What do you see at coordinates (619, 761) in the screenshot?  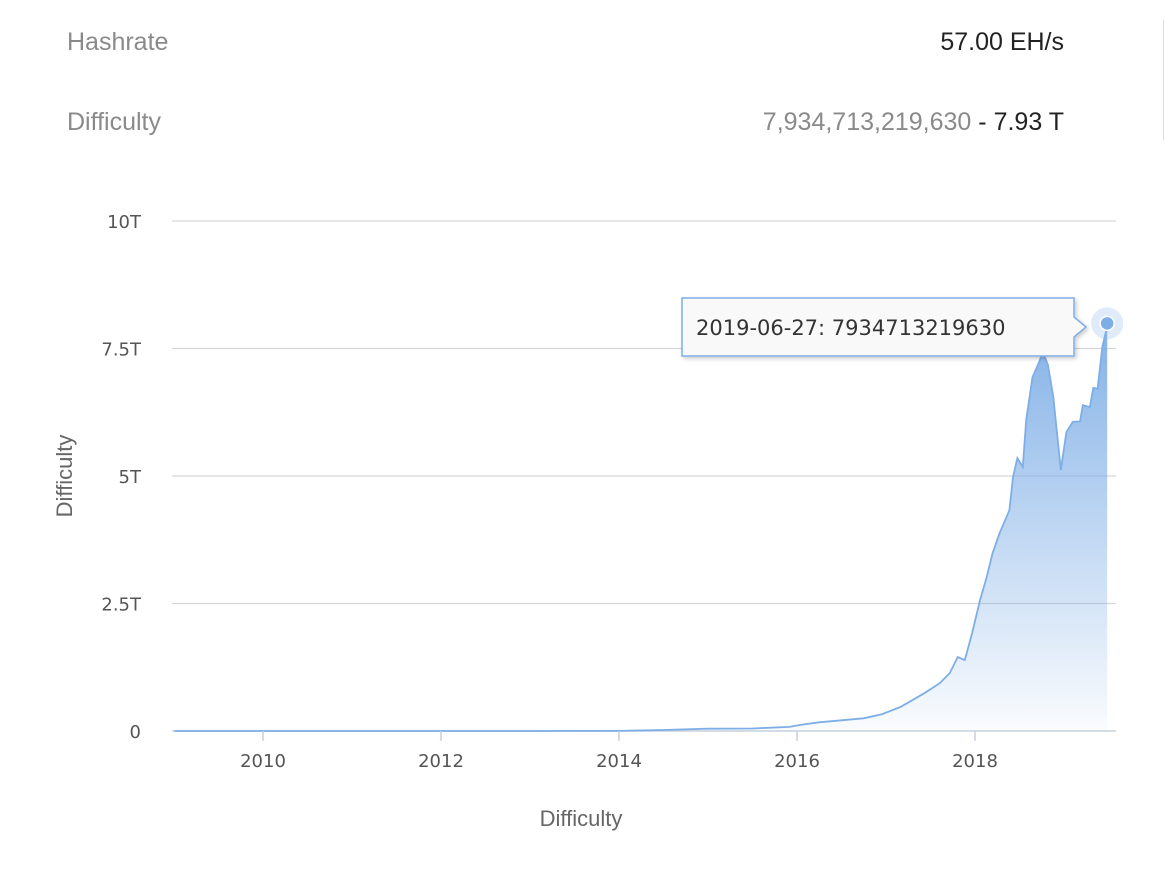 I see `x-tick-label: 2014` at bounding box center [619, 761].